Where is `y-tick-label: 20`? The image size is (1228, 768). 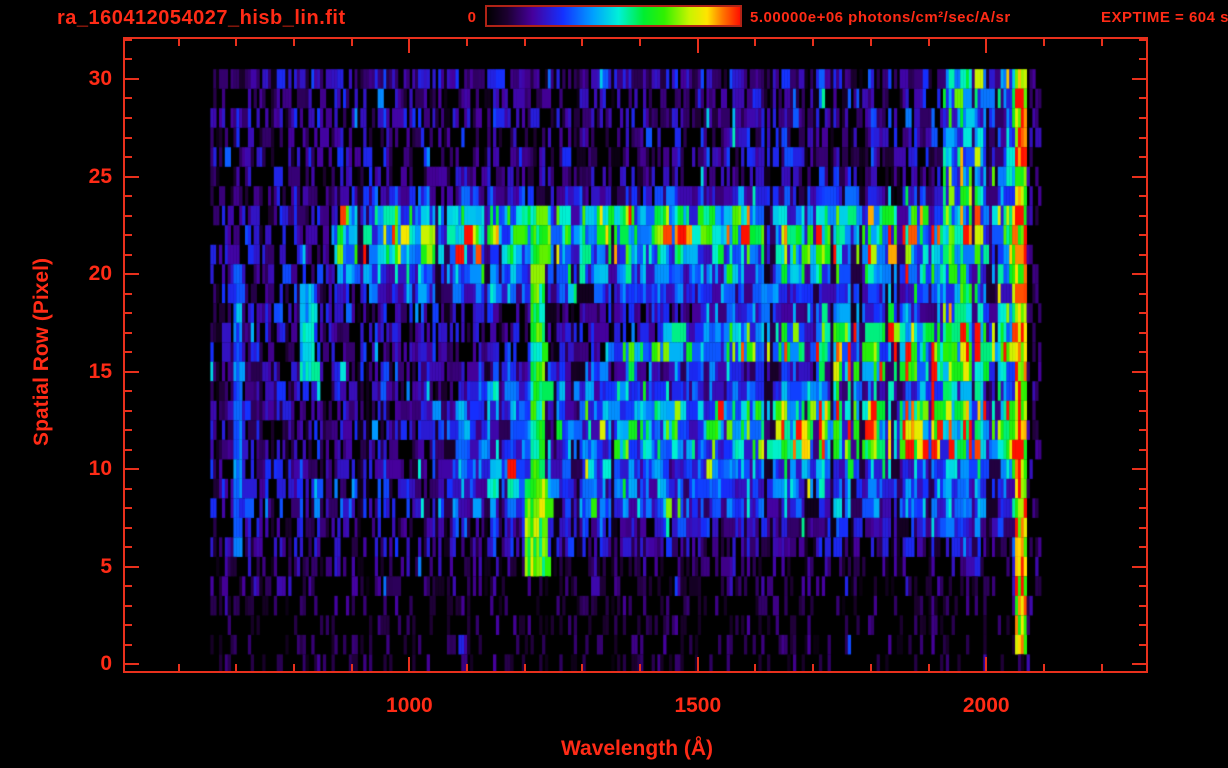 y-tick-label: 20 is located at coordinates (100, 274).